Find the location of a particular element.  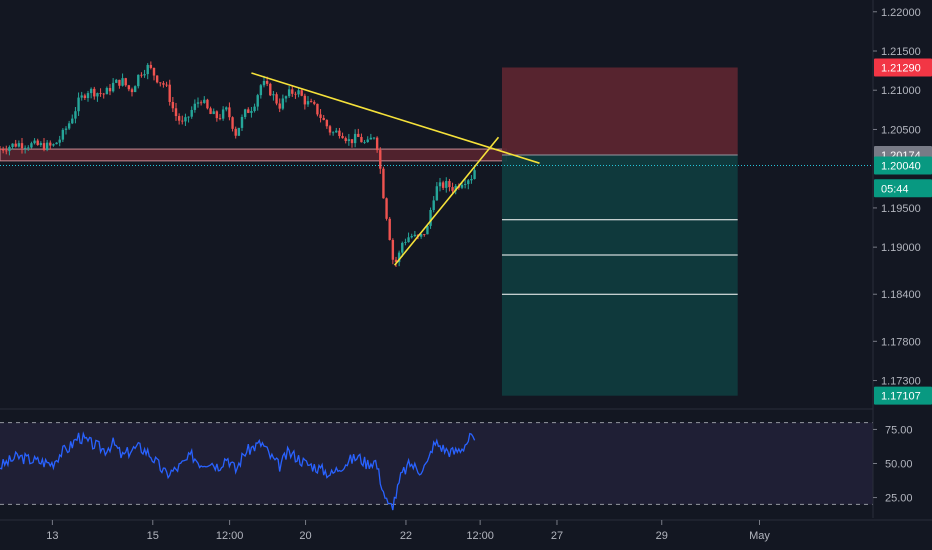

stop-loss-zone is located at coordinates (619, 111).